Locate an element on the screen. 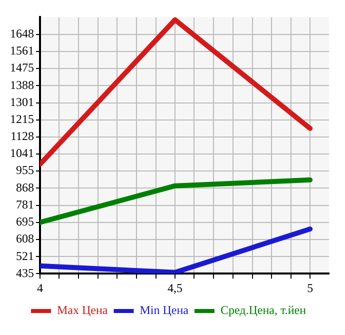 This screenshot has height=335, width=345. y-tick-label: 1475 is located at coordinates (22, 67).